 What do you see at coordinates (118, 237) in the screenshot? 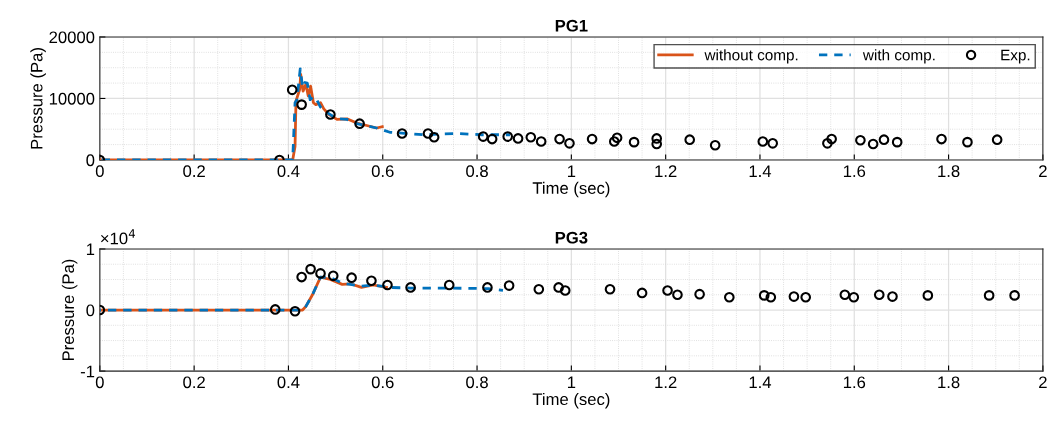
I see `text: ×10$^{4}$` at bounding box center [118, 237].